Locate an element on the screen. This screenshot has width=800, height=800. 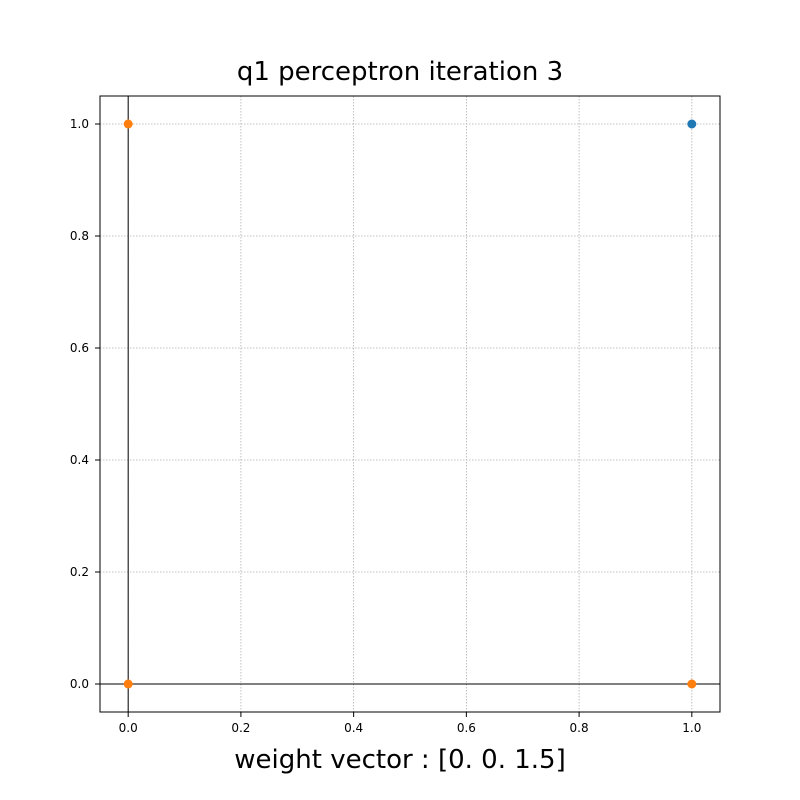
y-axis-ticks: 0.0 0.2 0.4 0.6 0.8 1.0 is located at coordinates (85, 404).